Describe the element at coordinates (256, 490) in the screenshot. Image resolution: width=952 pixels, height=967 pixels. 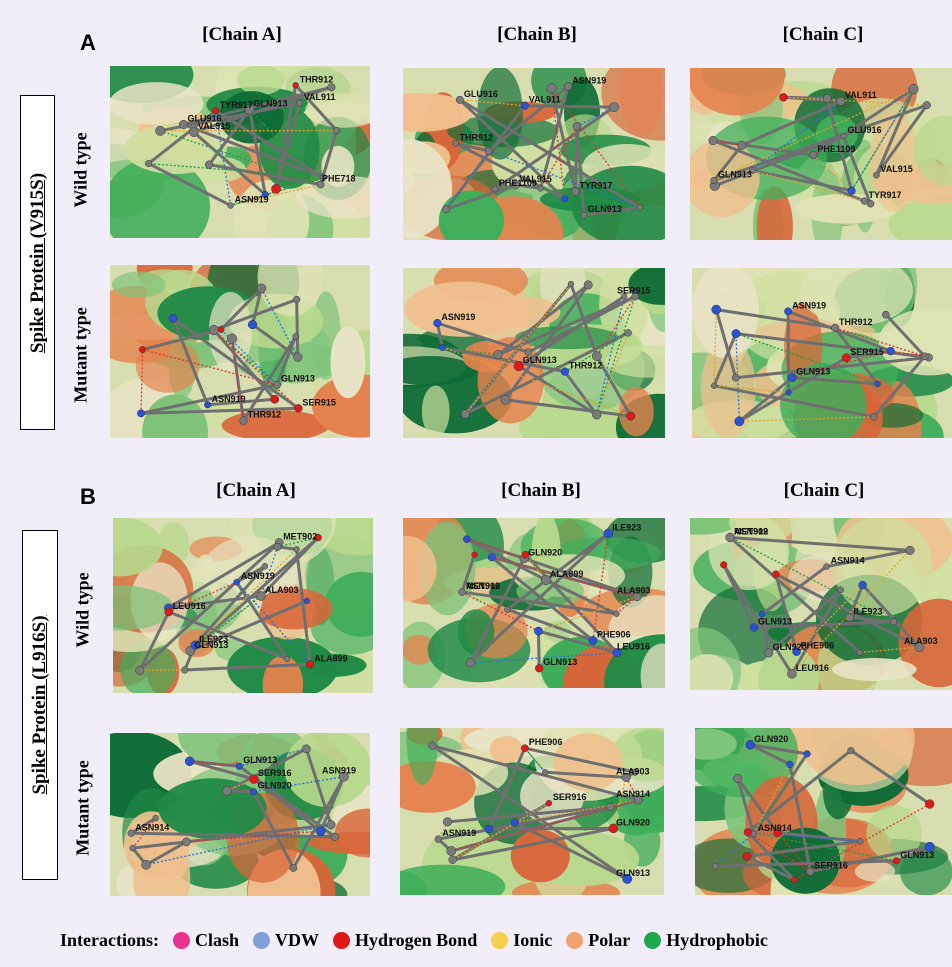
I see `panel-b-chain-a-title: [Chain A]` at that location.